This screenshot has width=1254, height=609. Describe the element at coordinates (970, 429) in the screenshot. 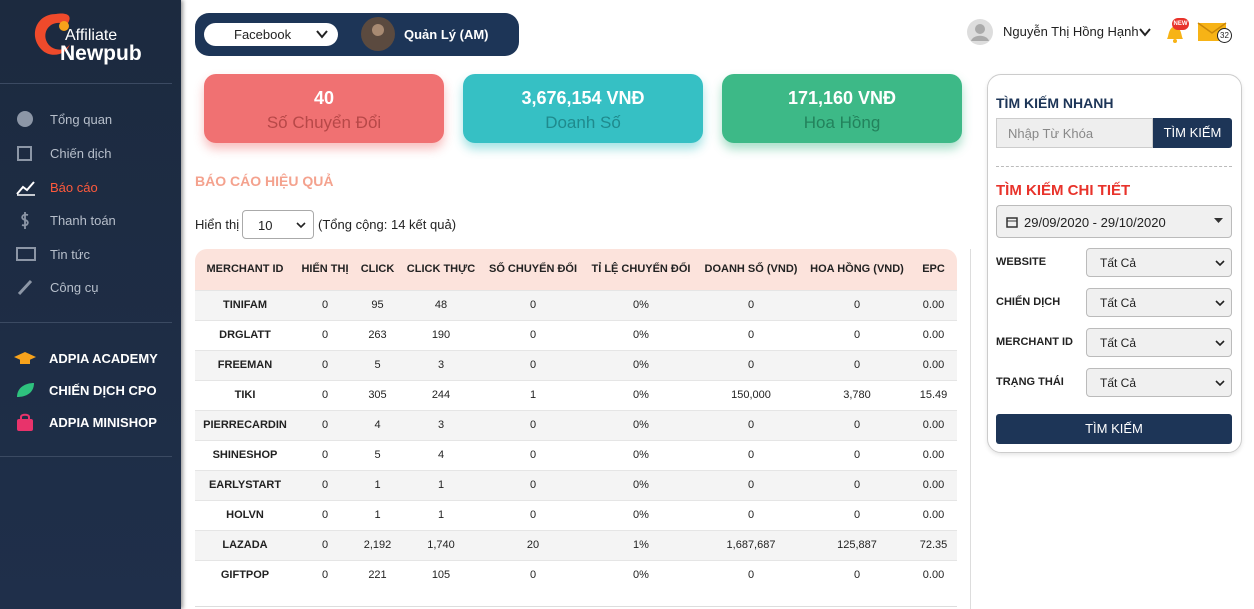

I see `column-divider` at that location.